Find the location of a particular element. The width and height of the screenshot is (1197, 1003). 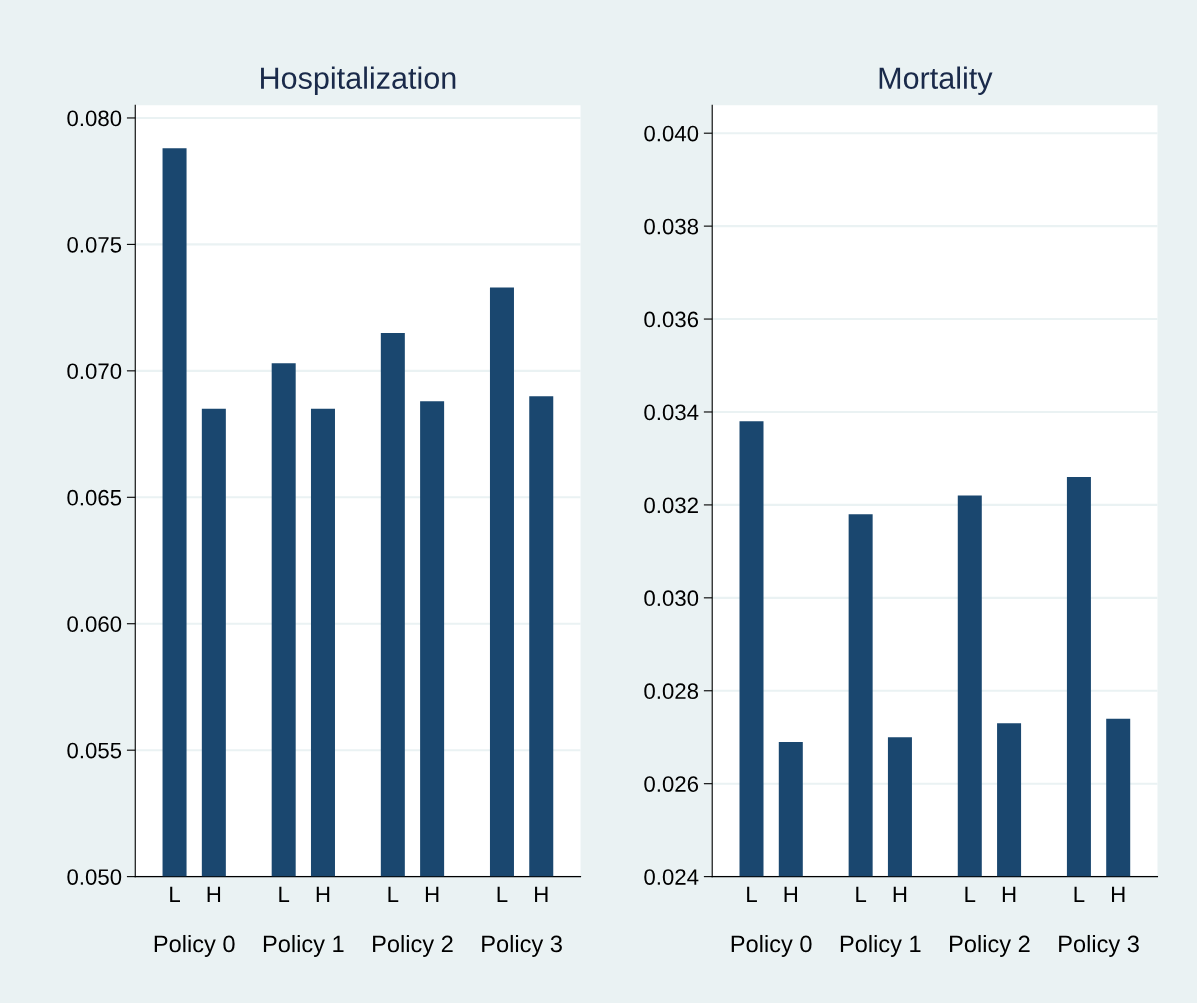

y-tick-label: 0.080 is located at coordinates (94, 118).